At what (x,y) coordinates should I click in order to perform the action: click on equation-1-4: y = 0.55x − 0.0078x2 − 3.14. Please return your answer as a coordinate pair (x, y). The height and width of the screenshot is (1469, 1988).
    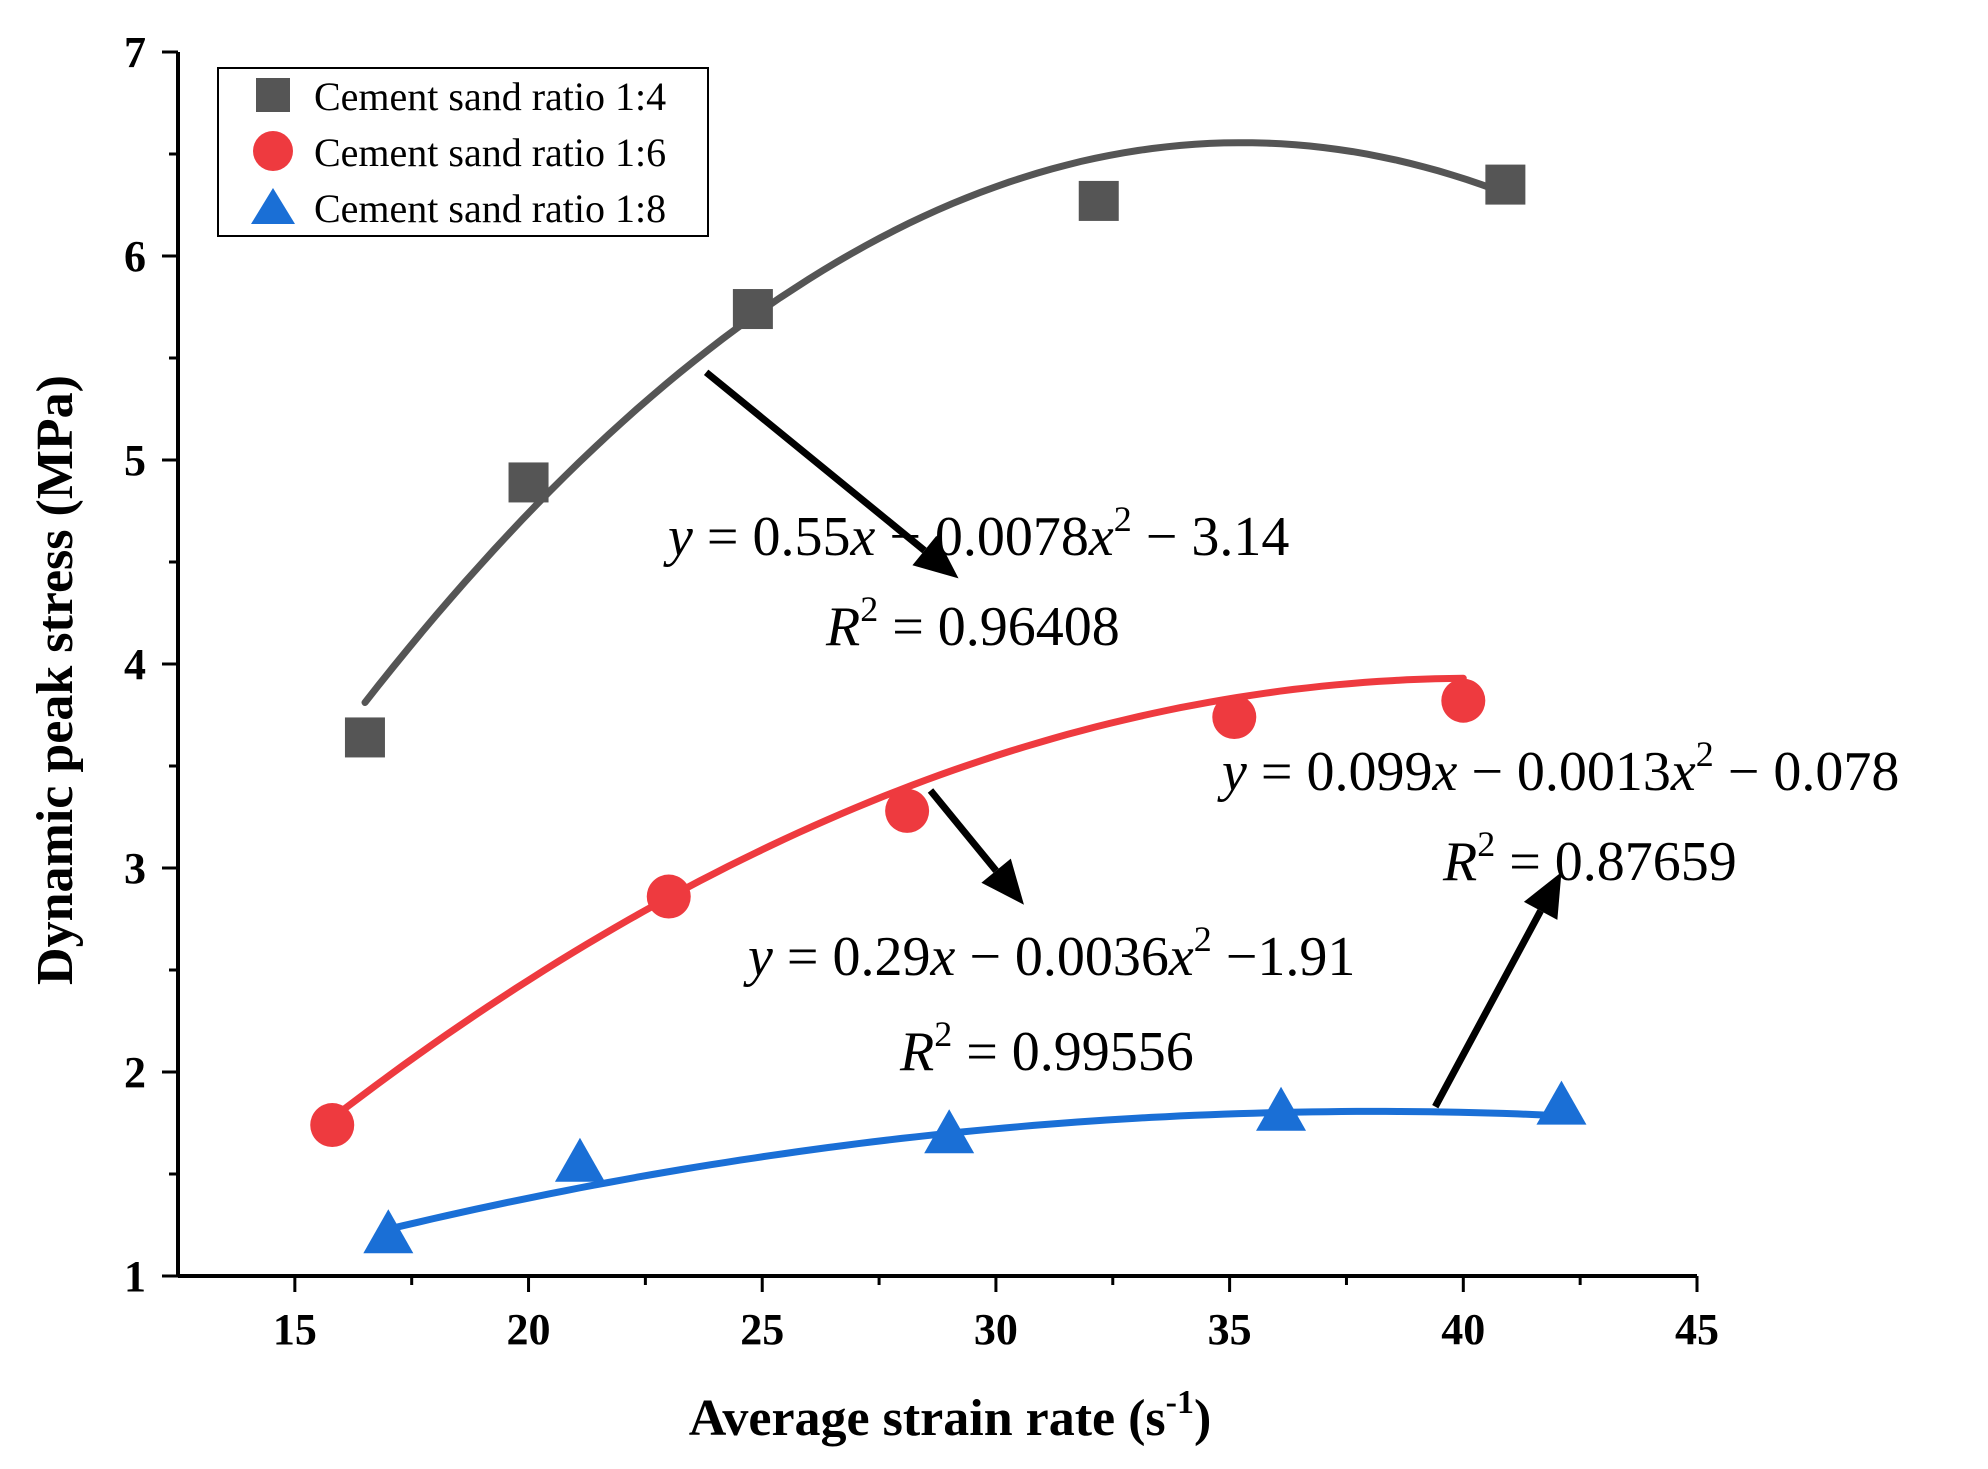
    Looking at the image, I should click on (976, 533).